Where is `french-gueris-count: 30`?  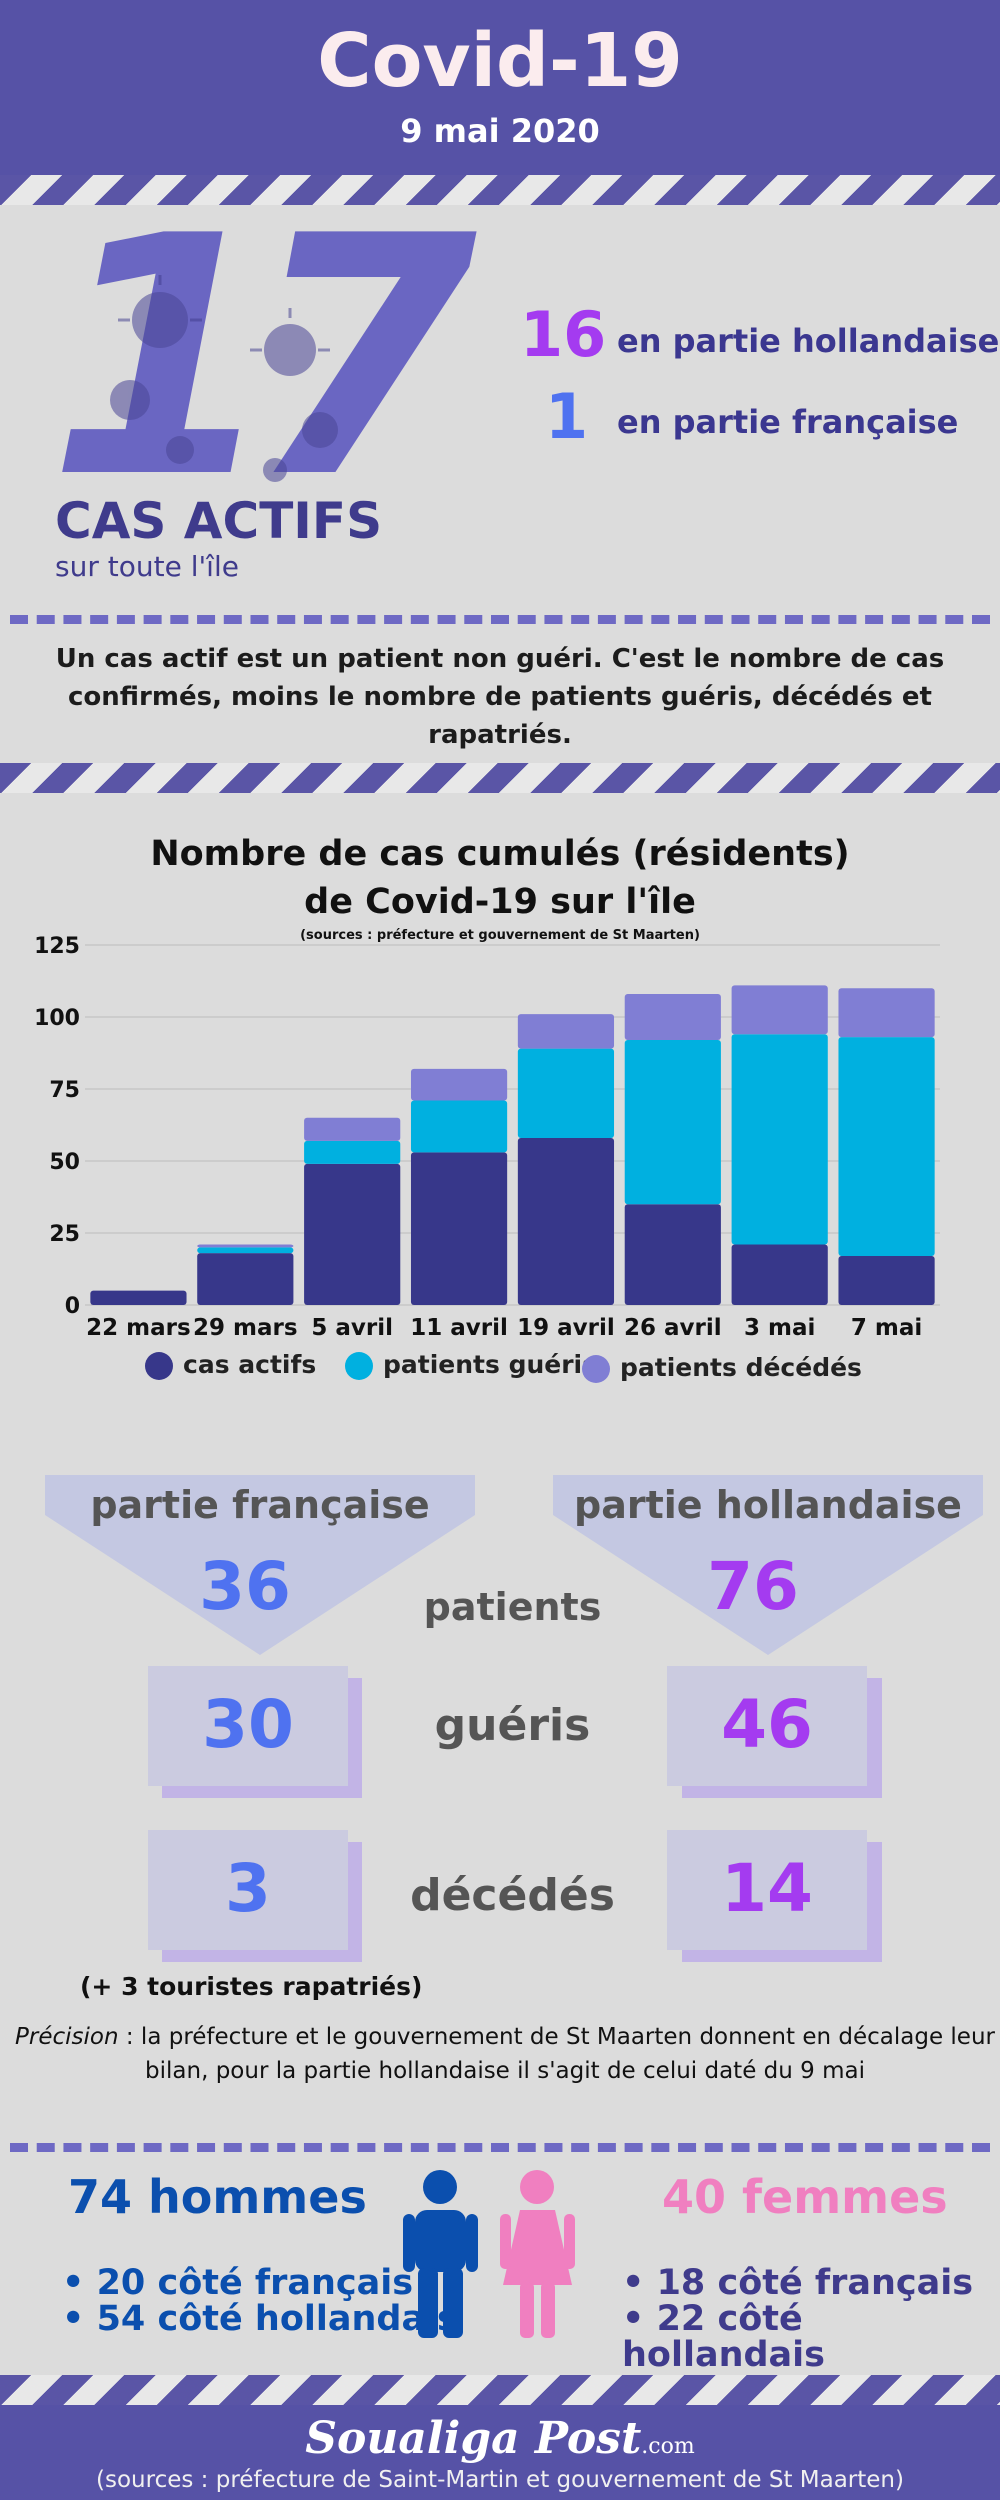 french-gueris-count: 30 is located at coordinates (248, 1724).